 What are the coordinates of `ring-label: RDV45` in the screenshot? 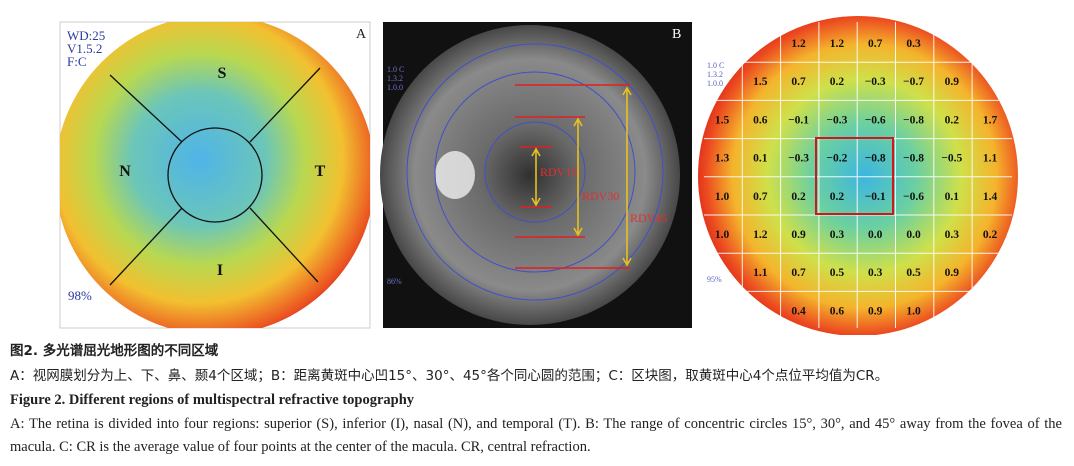 It's located at (648, 218).